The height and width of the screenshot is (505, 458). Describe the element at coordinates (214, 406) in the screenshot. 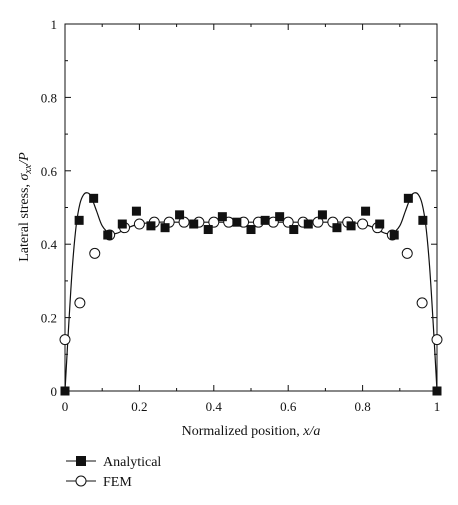

I see `x-tick-label: 0.4` at that location.